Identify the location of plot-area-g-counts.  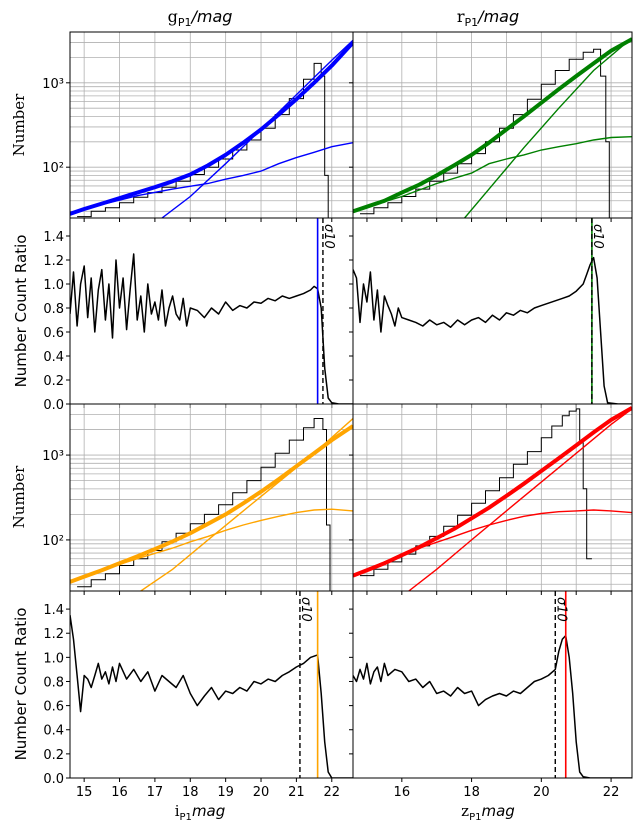
(211, 129).